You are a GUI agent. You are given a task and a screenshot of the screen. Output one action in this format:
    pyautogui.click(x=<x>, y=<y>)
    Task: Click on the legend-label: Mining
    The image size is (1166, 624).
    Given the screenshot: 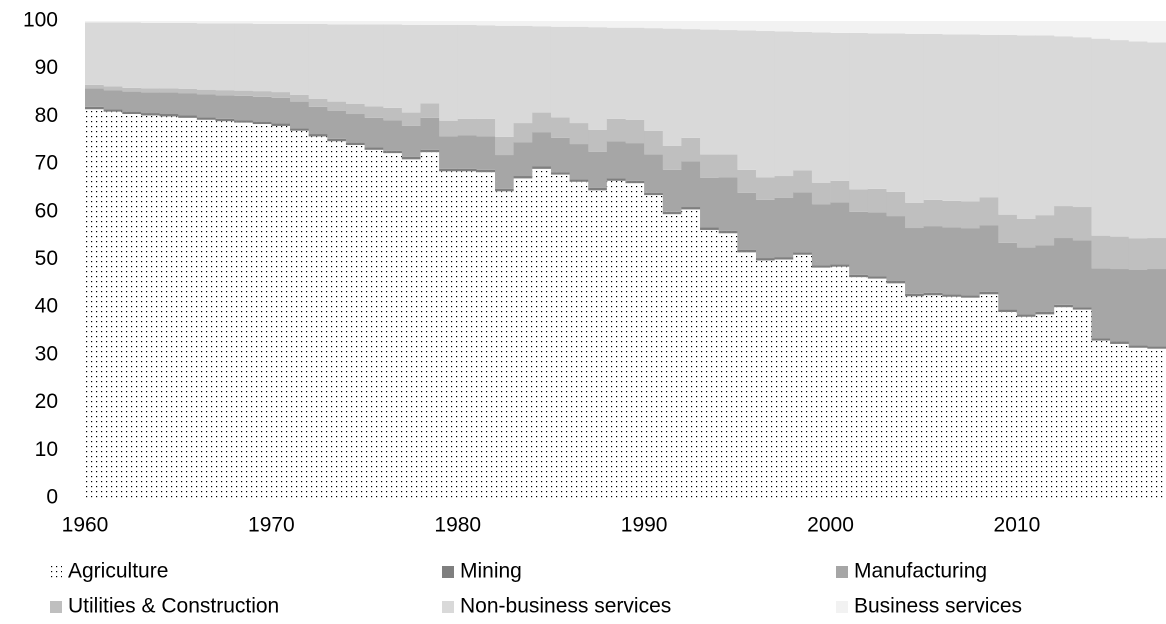 What is the action you would take?
    pyautogui.click(x=491, y=571)
    